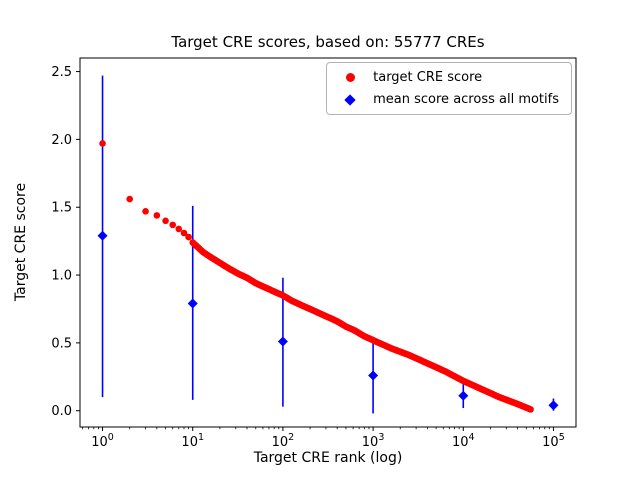  I want to click on legend-label-mean-score: mean score across all motifs, so click(466, 99).